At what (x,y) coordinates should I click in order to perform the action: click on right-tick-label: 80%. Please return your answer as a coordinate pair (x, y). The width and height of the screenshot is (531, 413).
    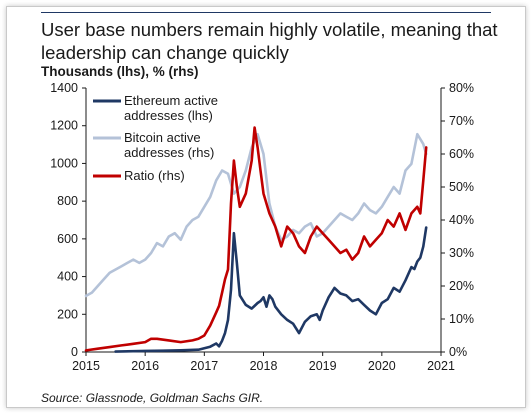
    Looking at the image, I should click on (461, 88).